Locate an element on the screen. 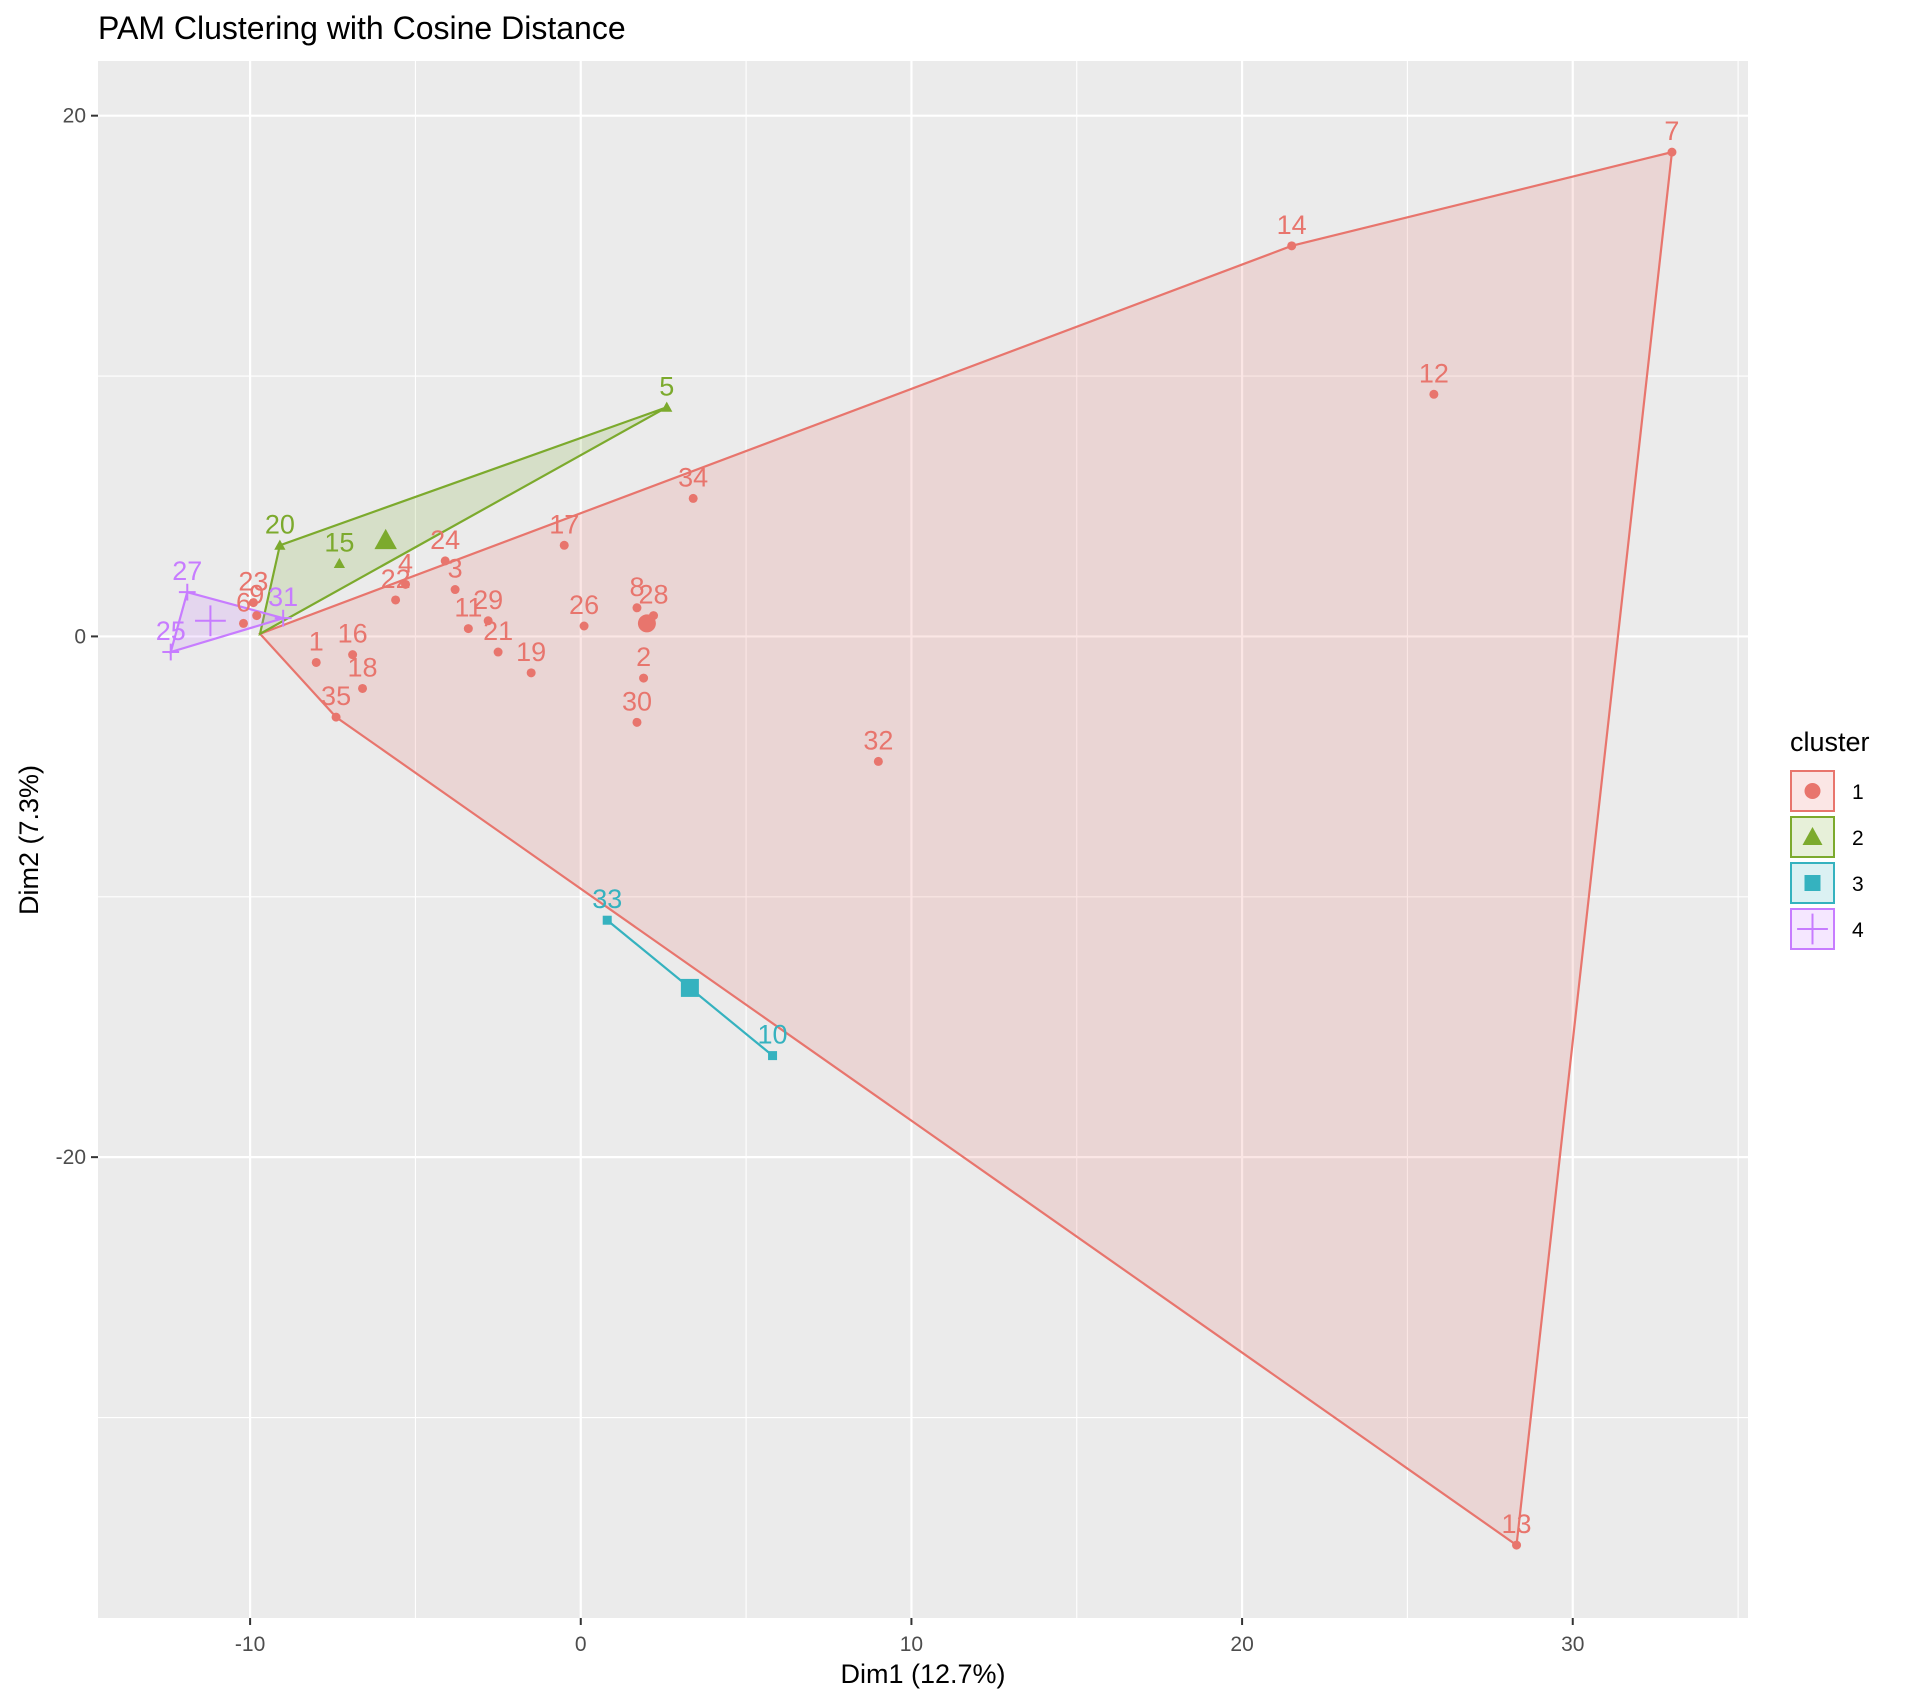 This screenshot has height=1704, width=1908. point-label: 8 is located at coordinates (636, 587).